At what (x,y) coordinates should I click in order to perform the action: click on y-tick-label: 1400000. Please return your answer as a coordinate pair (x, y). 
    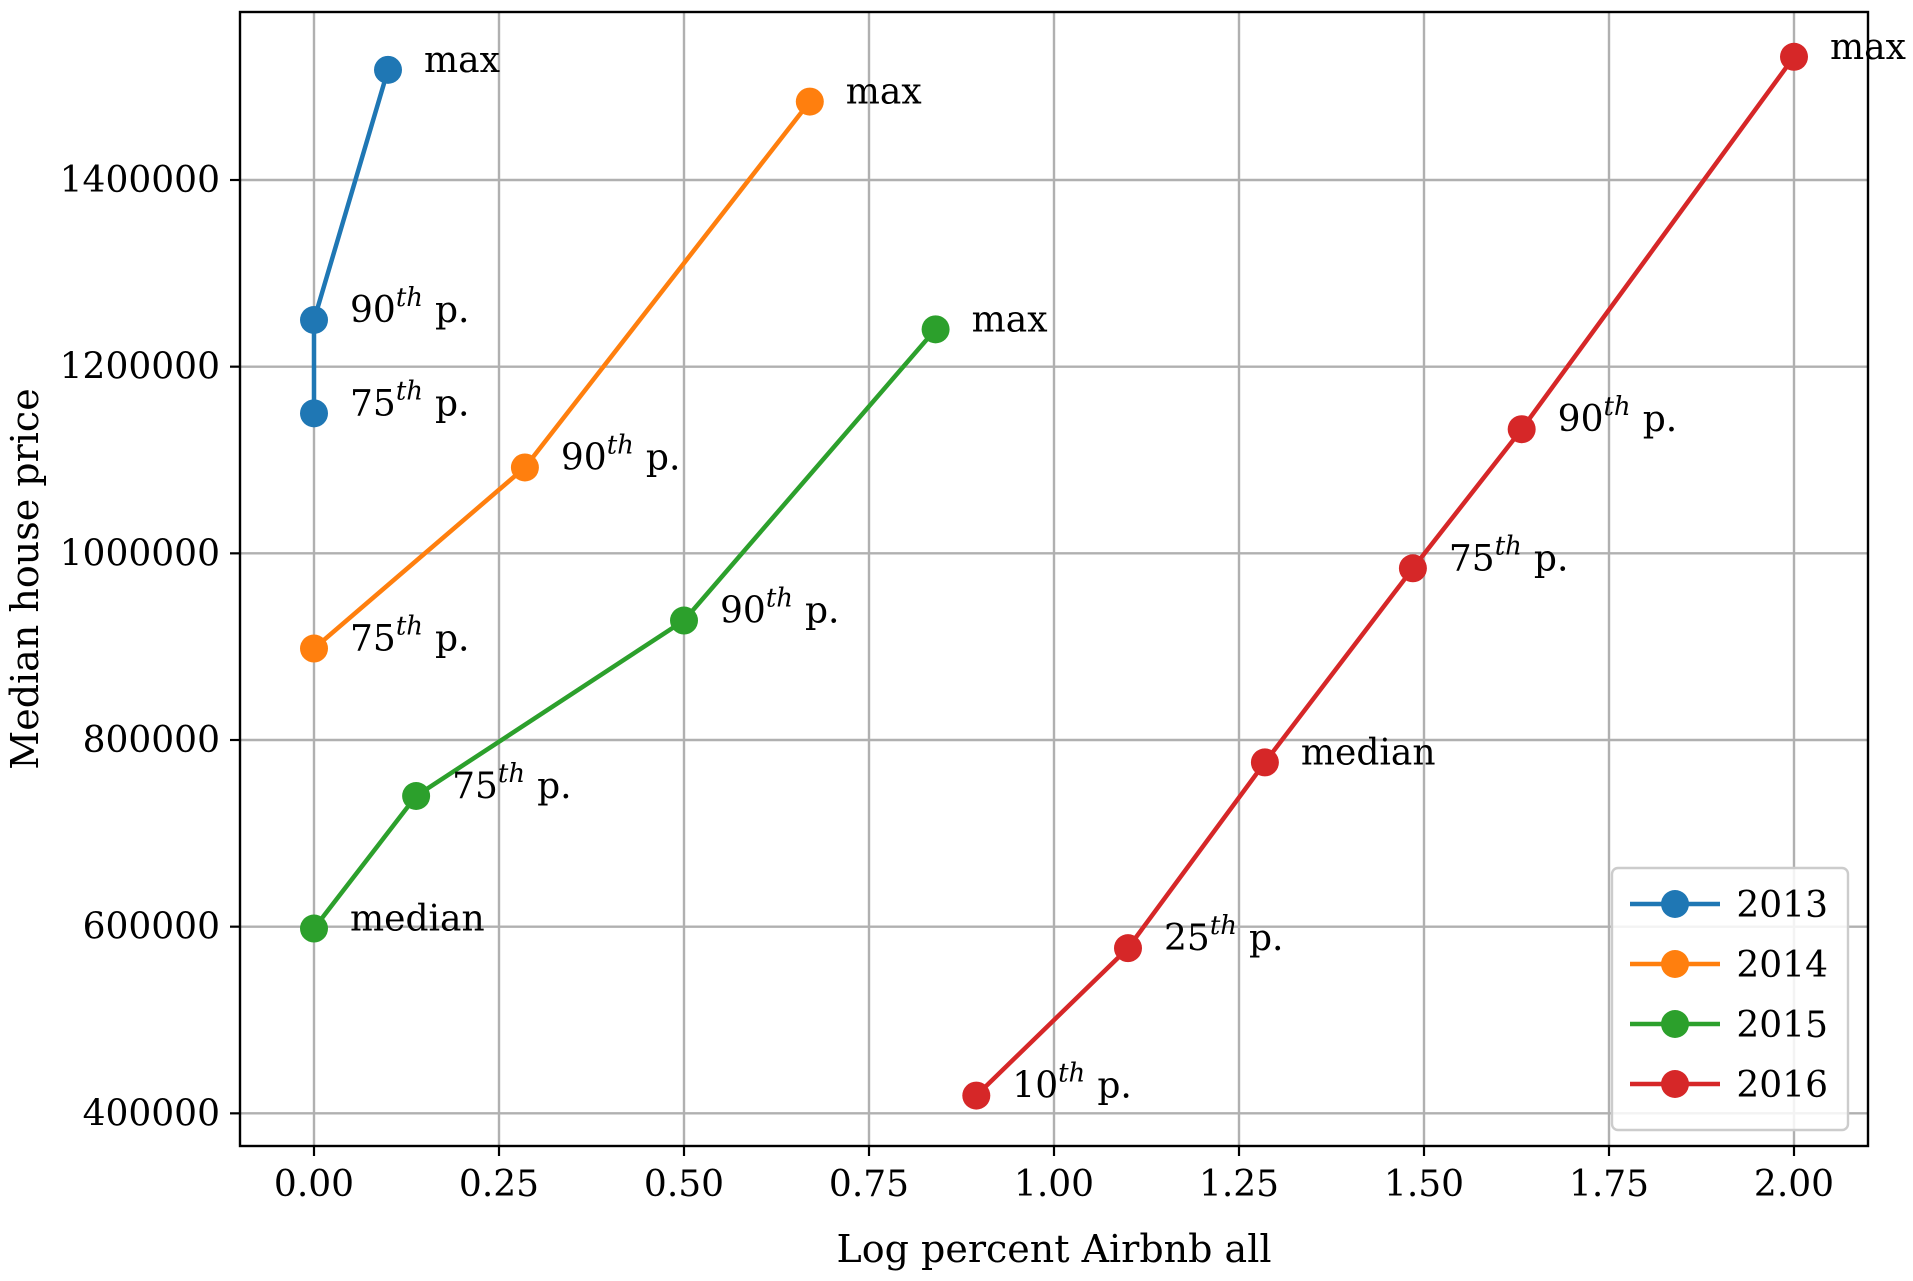
    Looking at the image, I should click on (140, 180).